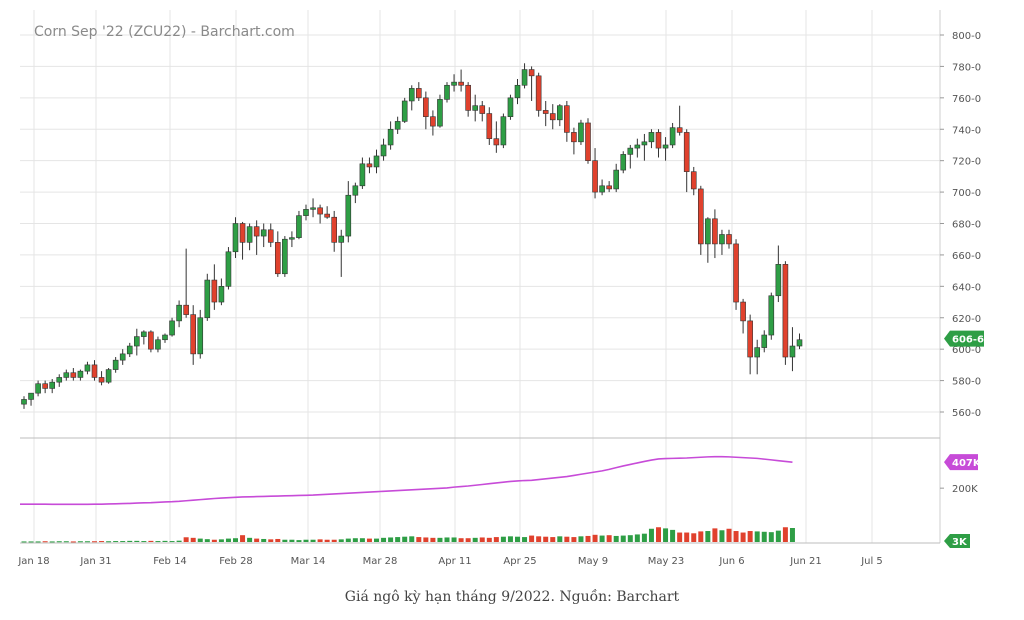 Image resolution: width=1024 pixels, height=620 pixels. I want to click on open-interest-tag: 407K, so click(963, 462).